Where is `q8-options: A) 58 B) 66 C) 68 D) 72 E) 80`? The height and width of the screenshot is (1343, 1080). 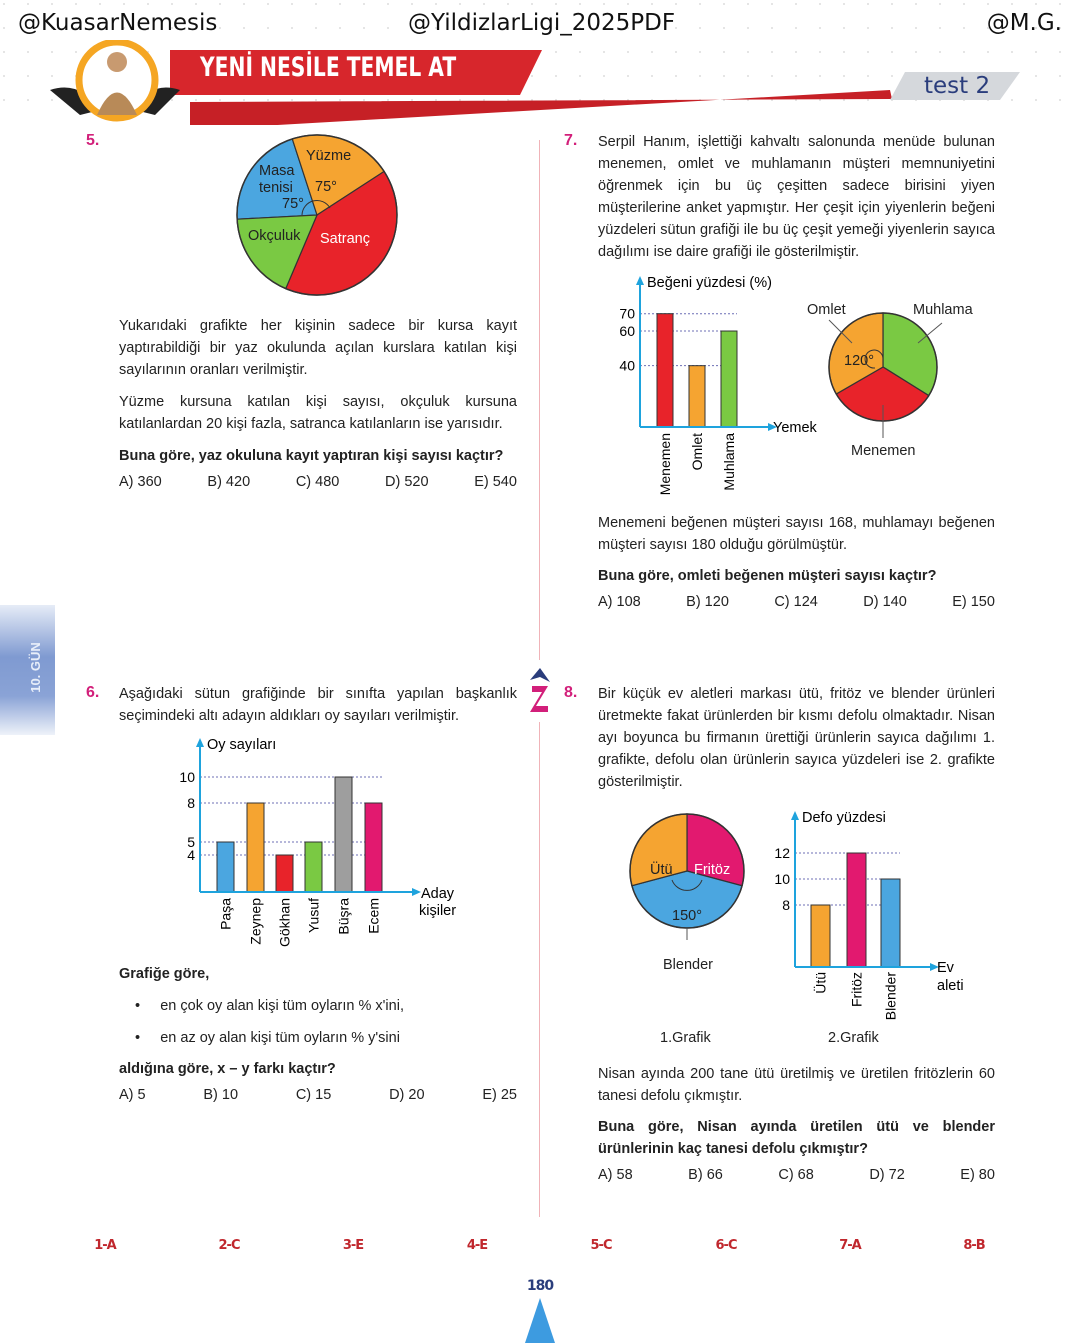 q8-options: A) 58 B) 66 C) 68 D) 72 E) 80 is located at coordinates (796, 1175).